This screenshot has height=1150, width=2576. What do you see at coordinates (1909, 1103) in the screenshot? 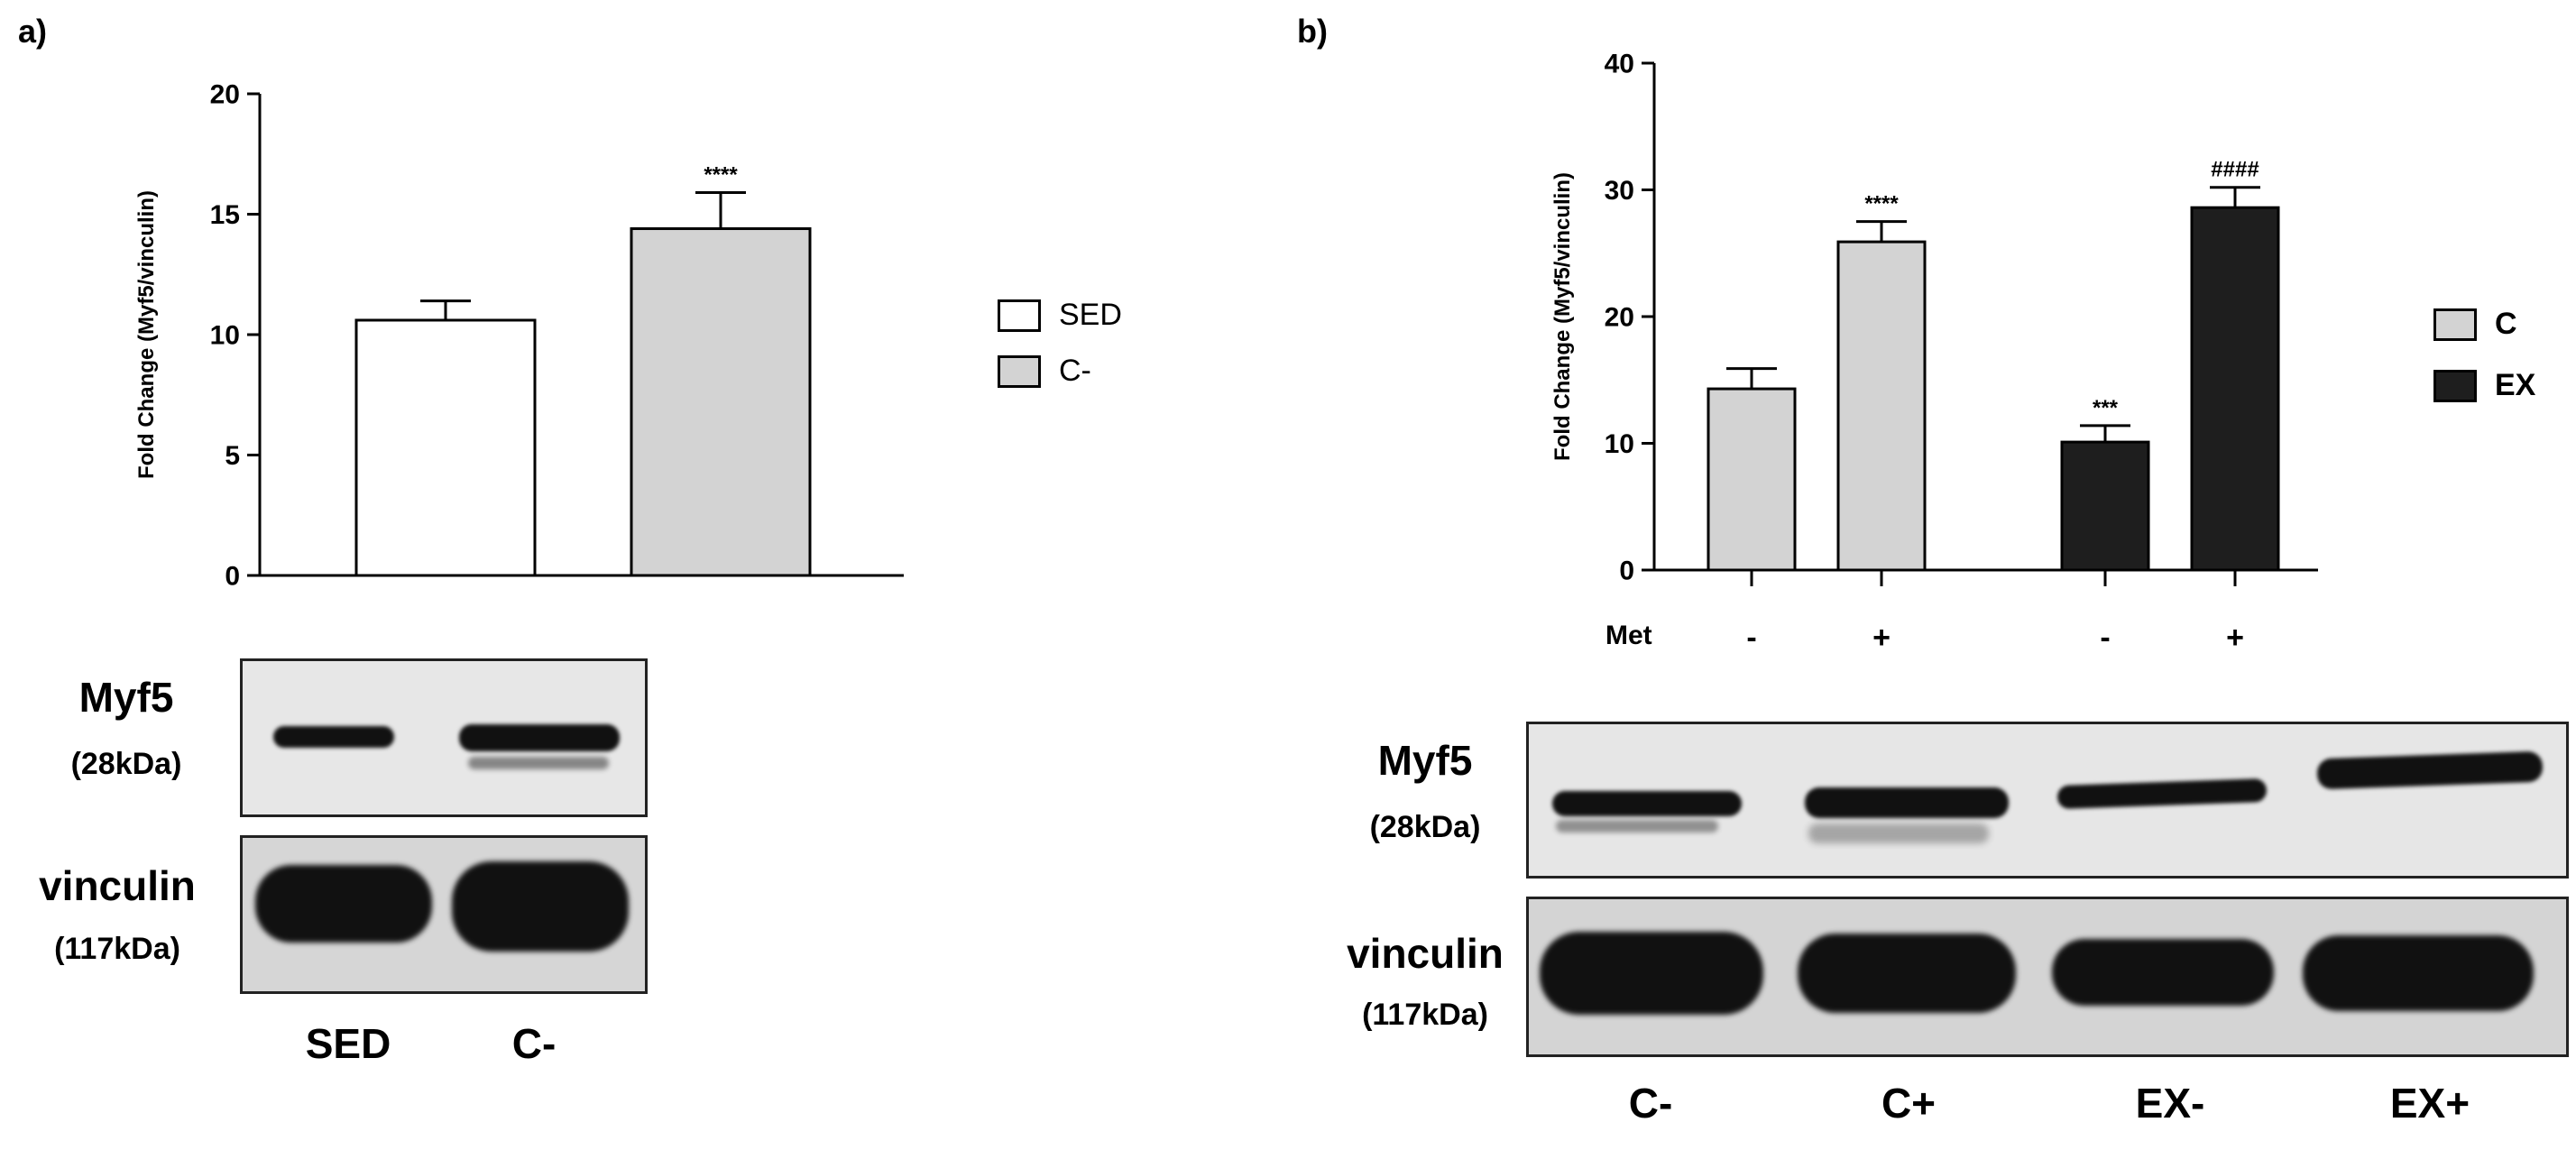
I see `lane-label-b-2: C+` at bounding box center [1909, 1103].